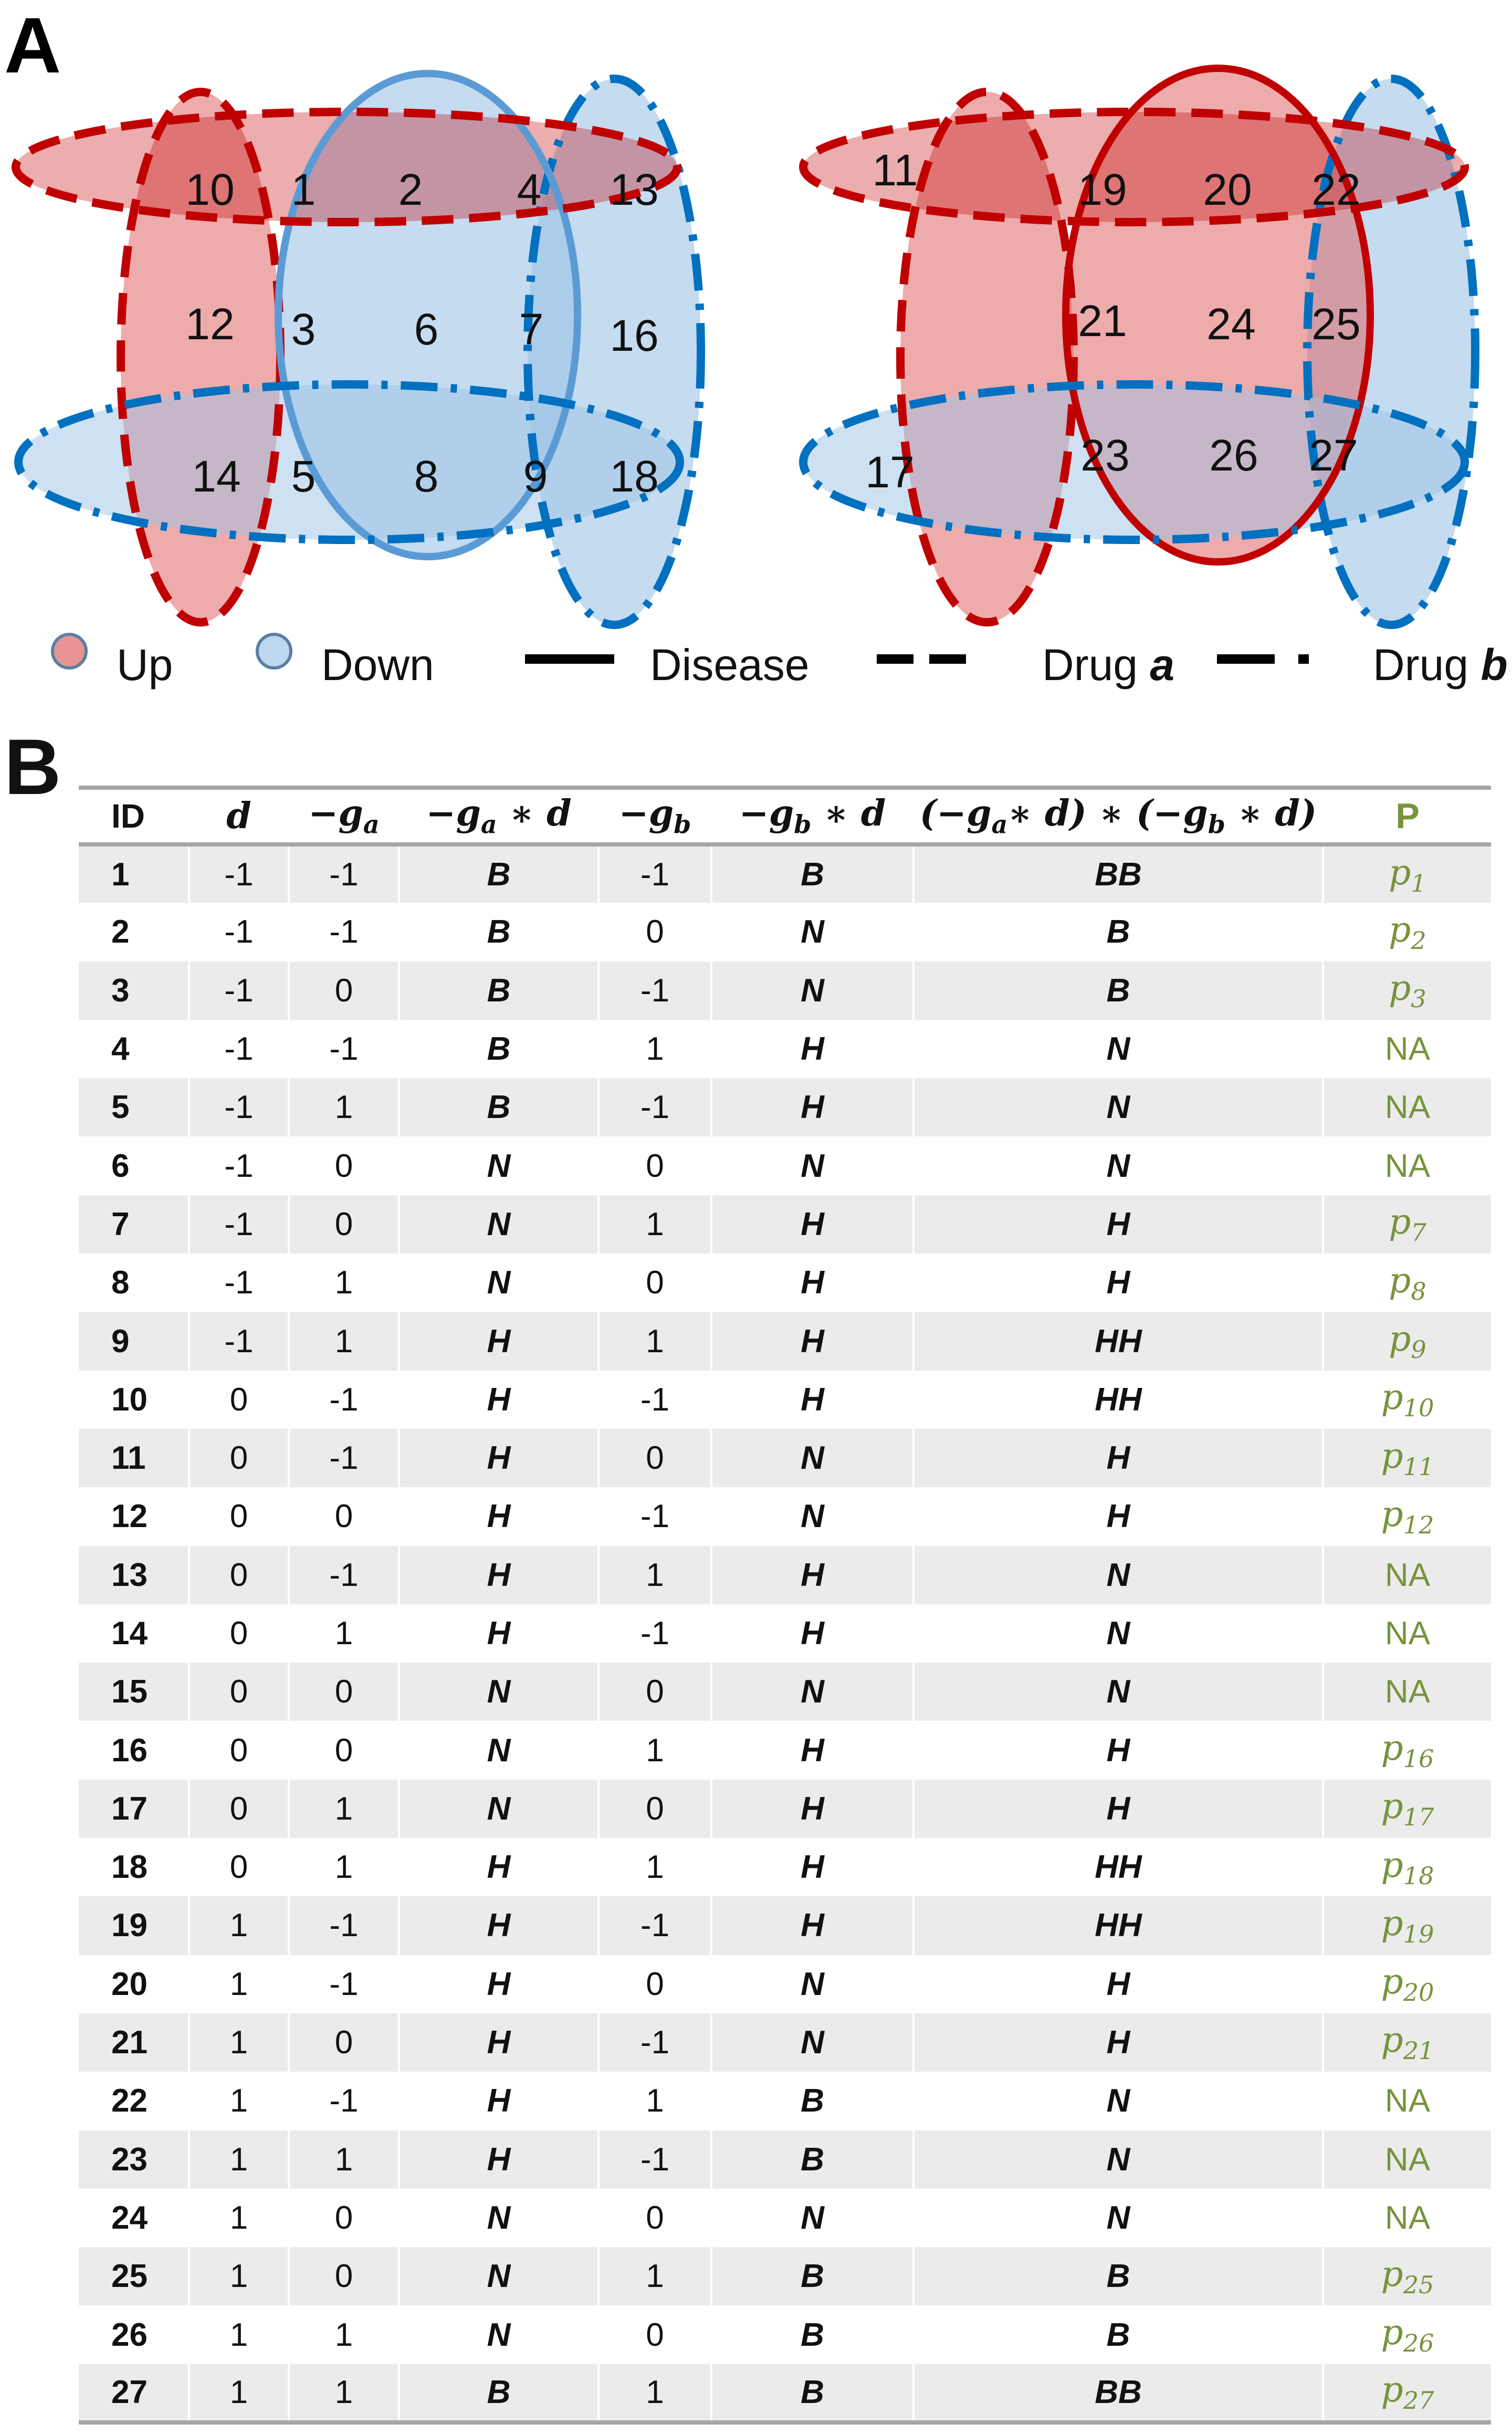 Image resolution: width=1512 pixels, height=2434 pixels. What do you see at coordinates (1406, 1342) in the screenshot?
I see `cell-p: p9` at bounding box center [1406, 1342].